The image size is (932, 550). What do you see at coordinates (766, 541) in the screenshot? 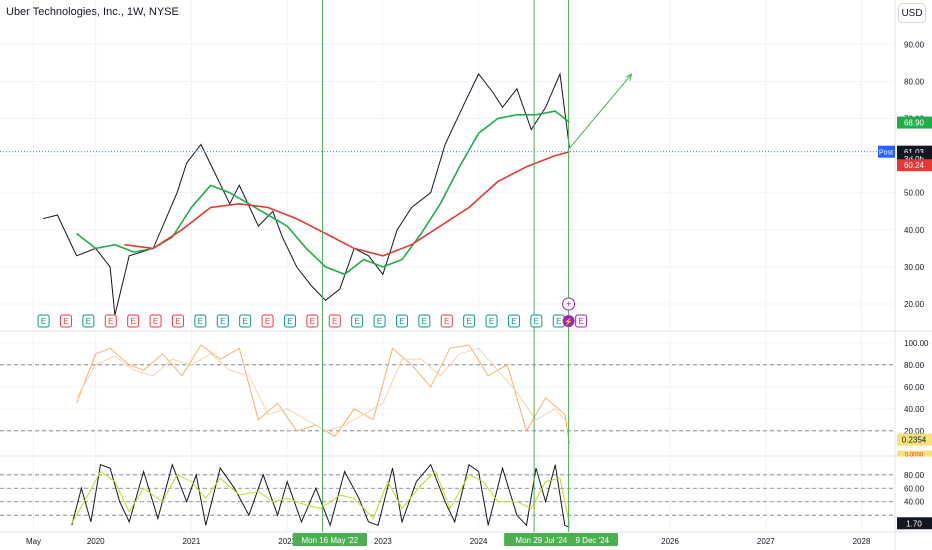
I see `x-tick-label: 2027` at bounding box center [766, 541].